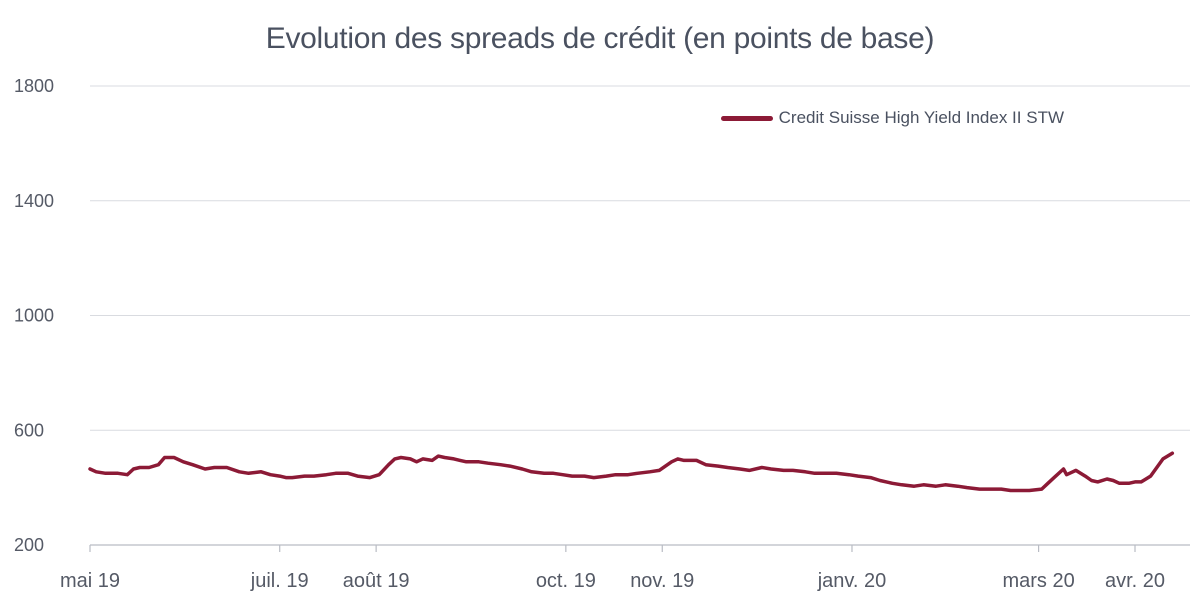 Image resolution: width=1200 pixels, height=599 pixels. I want to click on x-tick-label: janv. 20, so click(852, 581).